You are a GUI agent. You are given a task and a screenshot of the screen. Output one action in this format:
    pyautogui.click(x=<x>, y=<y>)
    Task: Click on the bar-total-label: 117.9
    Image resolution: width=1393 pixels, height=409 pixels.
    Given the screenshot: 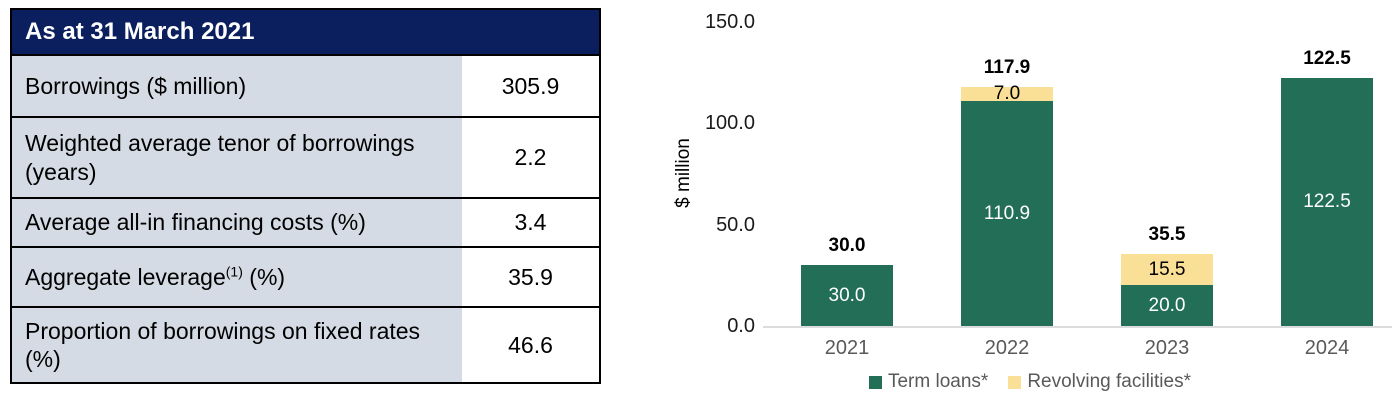 What is the action you would take?
    pyautogui.click(x=1007, y=68)
    